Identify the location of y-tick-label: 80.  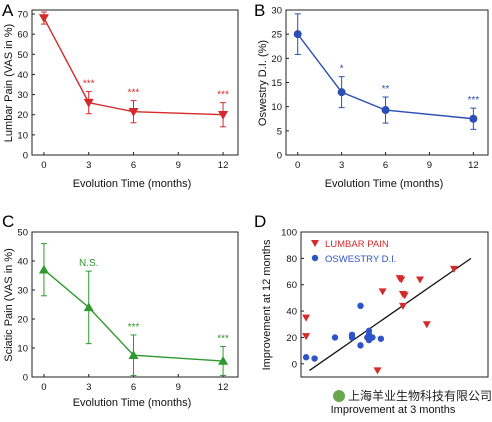
(291, 259).